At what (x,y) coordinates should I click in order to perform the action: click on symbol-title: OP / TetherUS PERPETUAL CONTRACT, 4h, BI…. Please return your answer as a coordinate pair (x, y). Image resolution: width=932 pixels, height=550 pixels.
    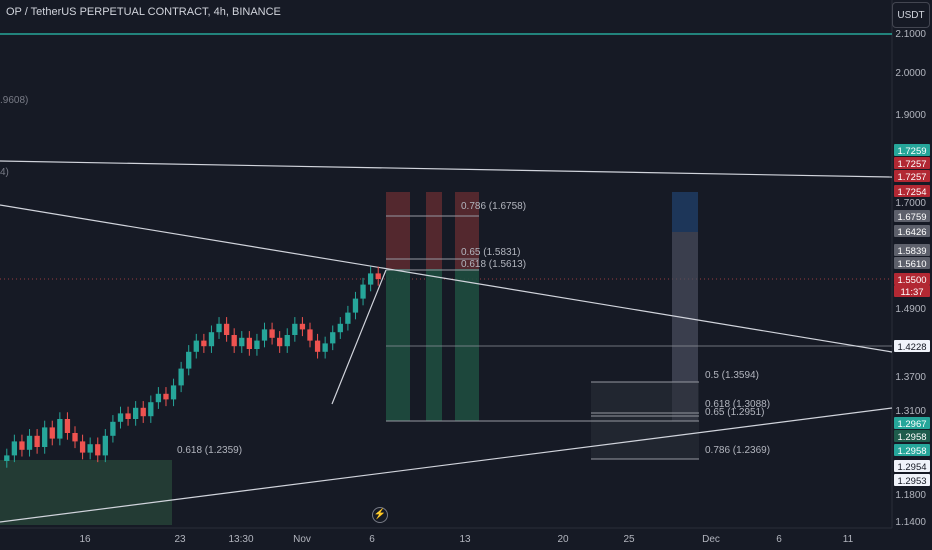
    Looking at the image, I should click on (143, 12).